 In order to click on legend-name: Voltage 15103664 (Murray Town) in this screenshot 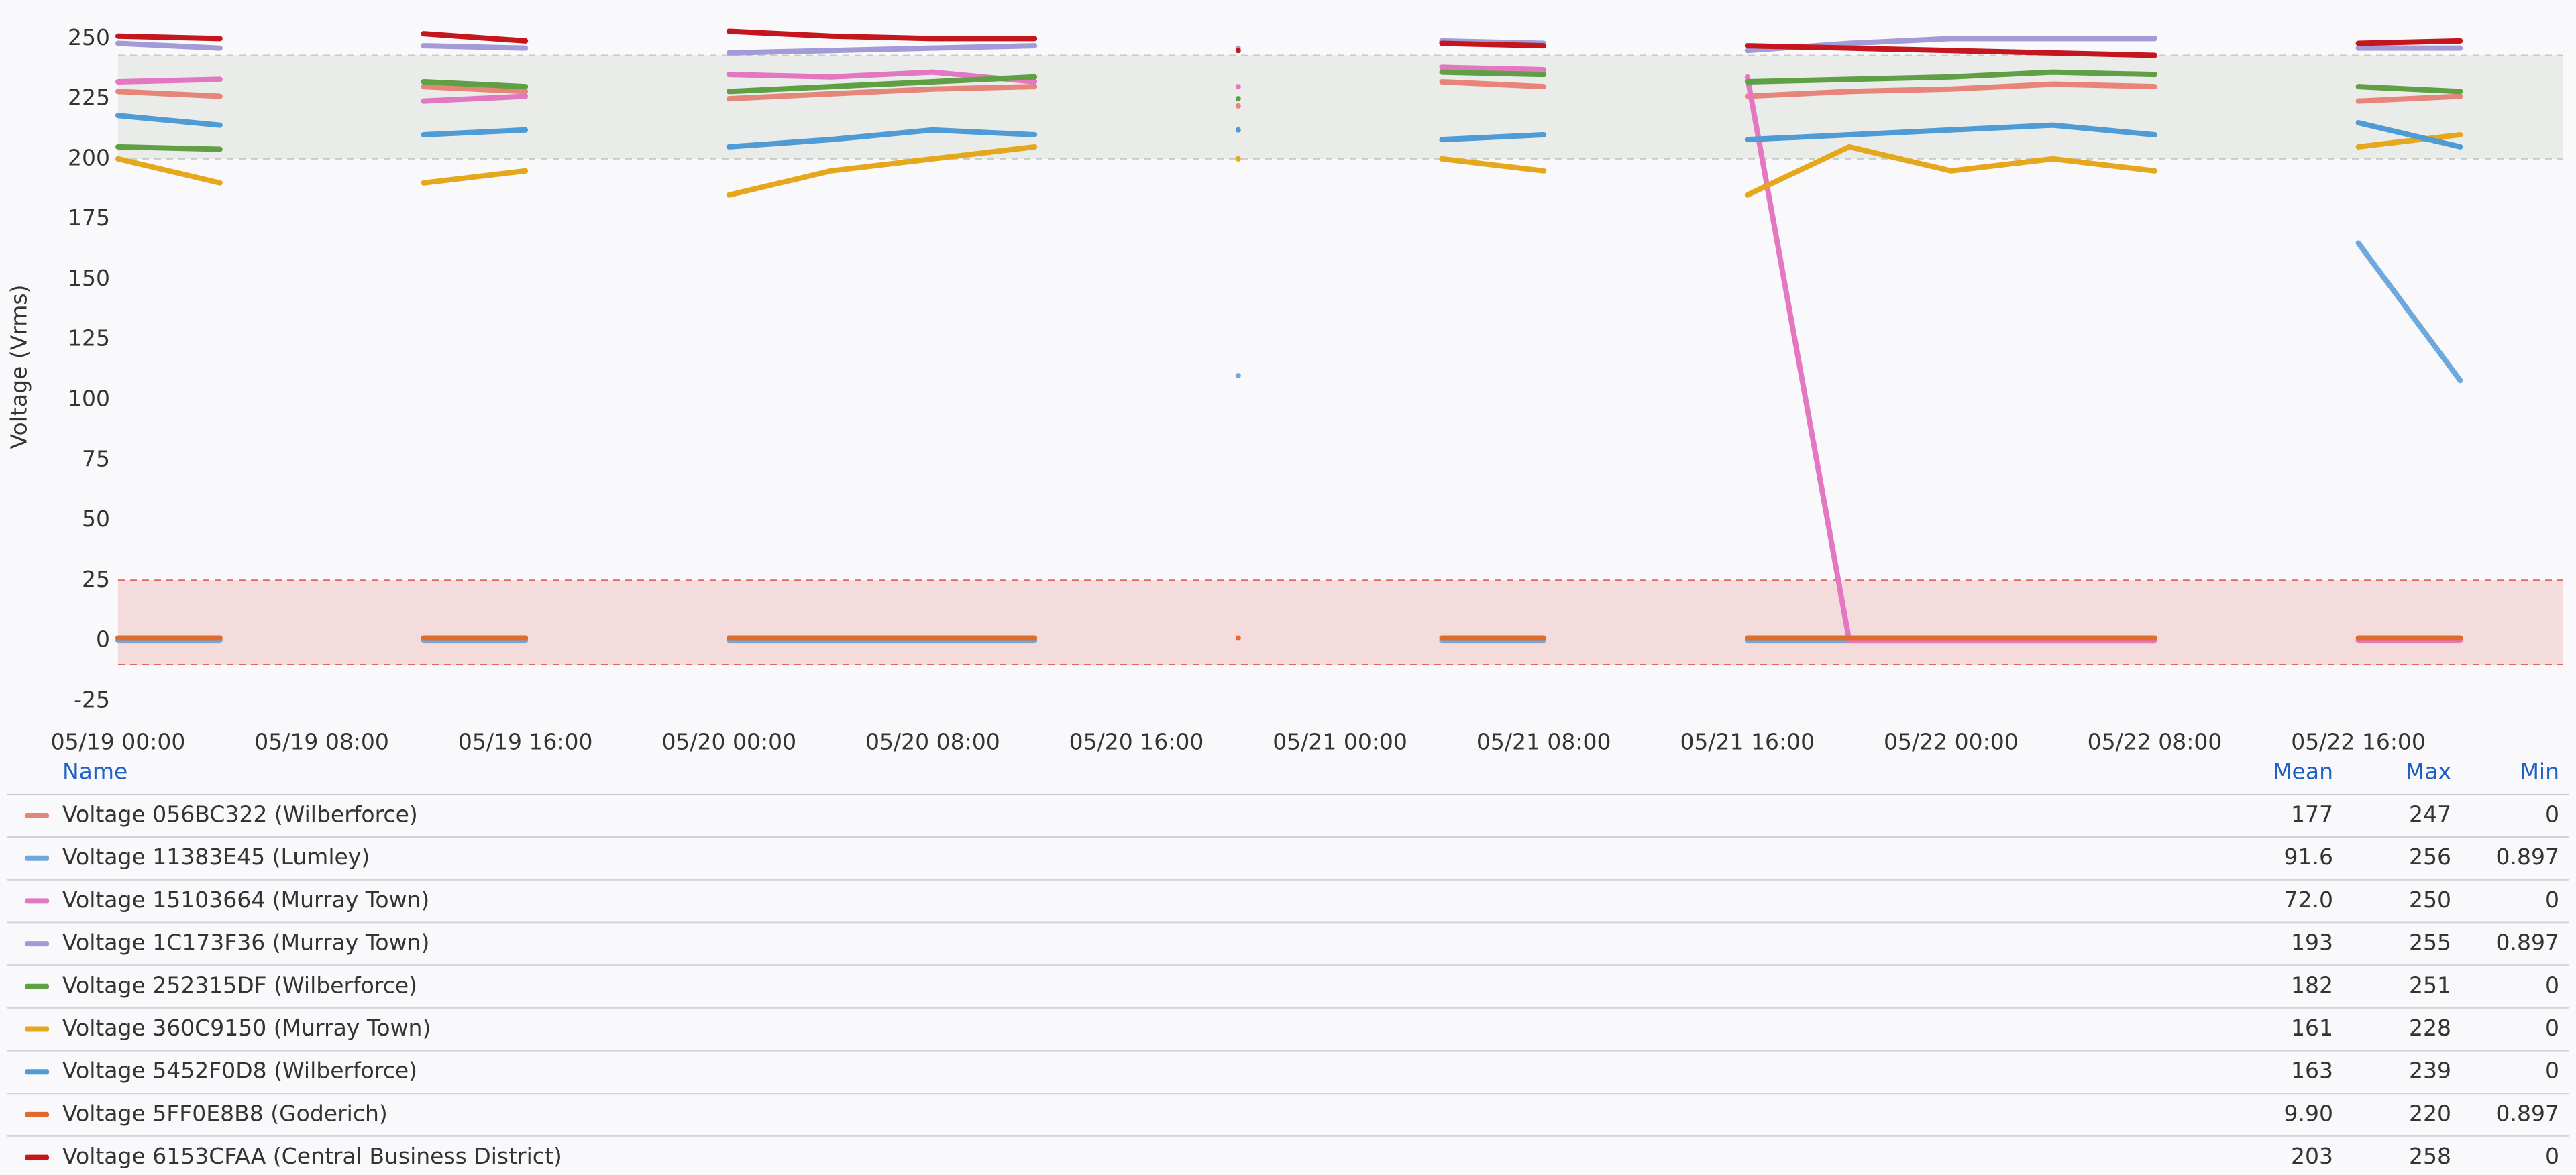, I will do `click(245, 900)`.